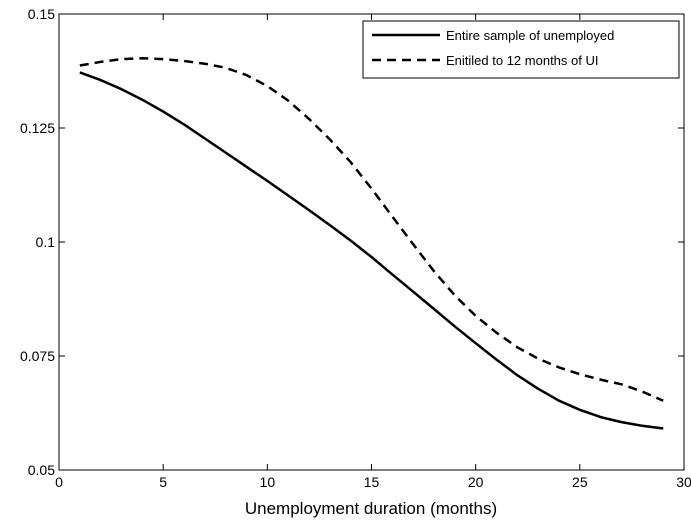 This screenshot has height=525, width=691. Describe the element at coordinates (37, 128) in the screenshot. I see `y-tick-label: 0.125` at that location.